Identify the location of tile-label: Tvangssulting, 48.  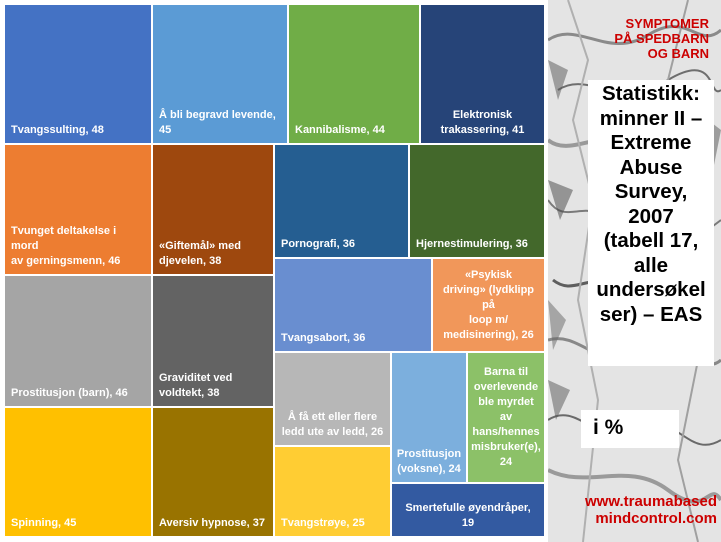
(57, 130).